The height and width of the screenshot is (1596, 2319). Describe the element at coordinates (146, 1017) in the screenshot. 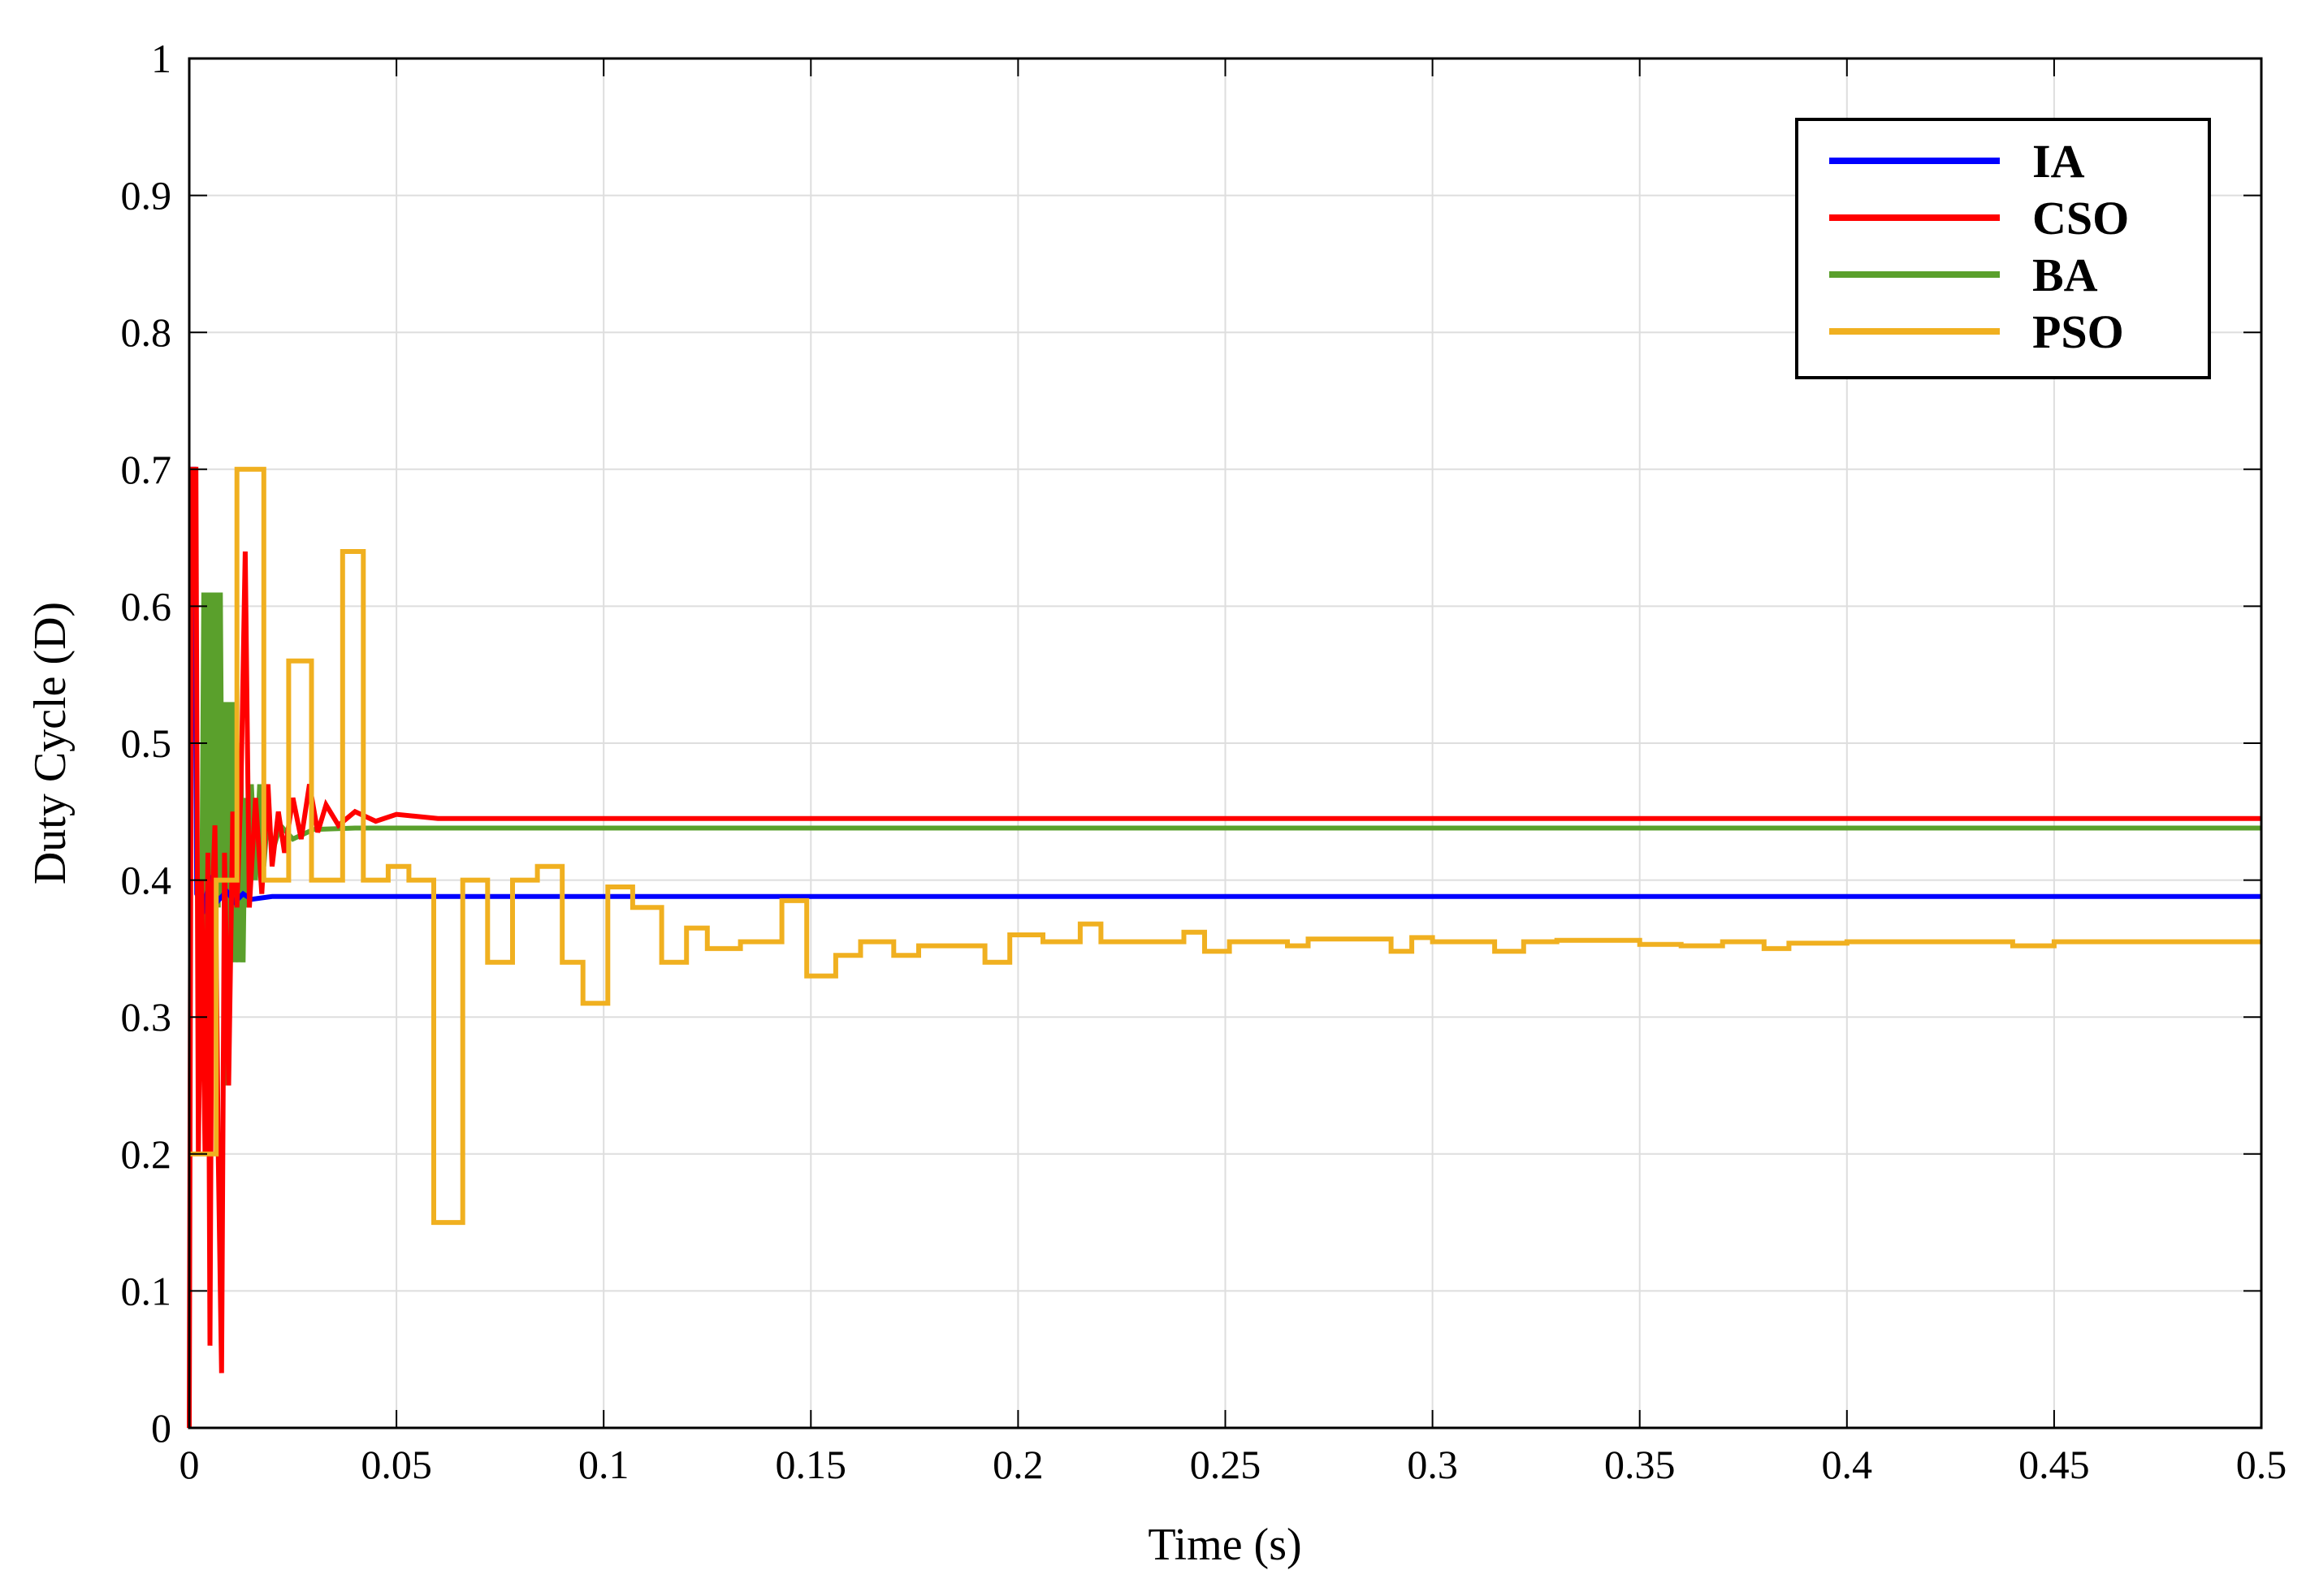

I see `y-tick-label: 0.3` at that location.